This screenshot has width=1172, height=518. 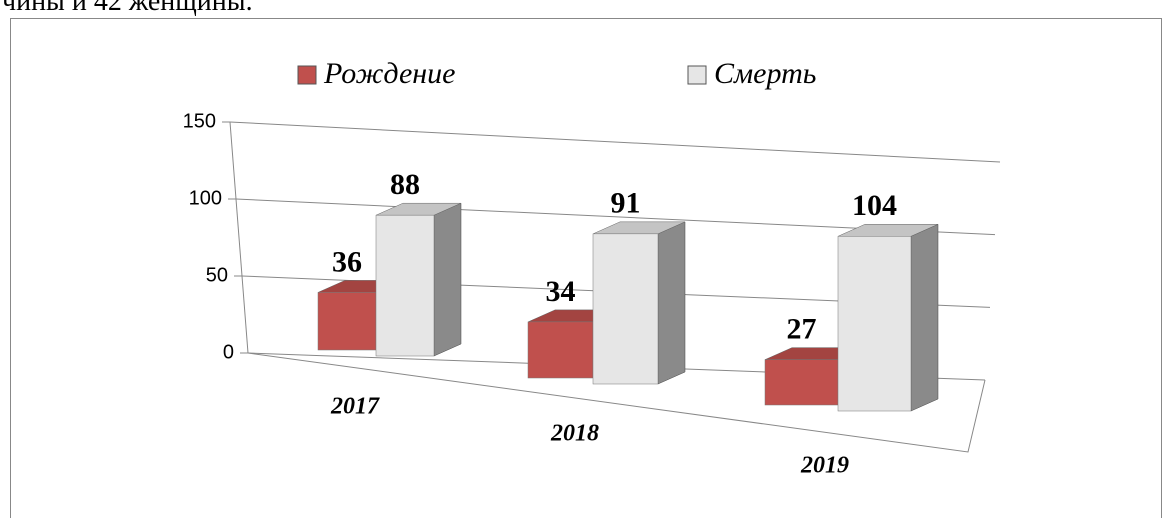 What do you see at coordinates (199, 121) in the screenshot?
I see `y-tick-label: 150` at bounding box center [199, 121].